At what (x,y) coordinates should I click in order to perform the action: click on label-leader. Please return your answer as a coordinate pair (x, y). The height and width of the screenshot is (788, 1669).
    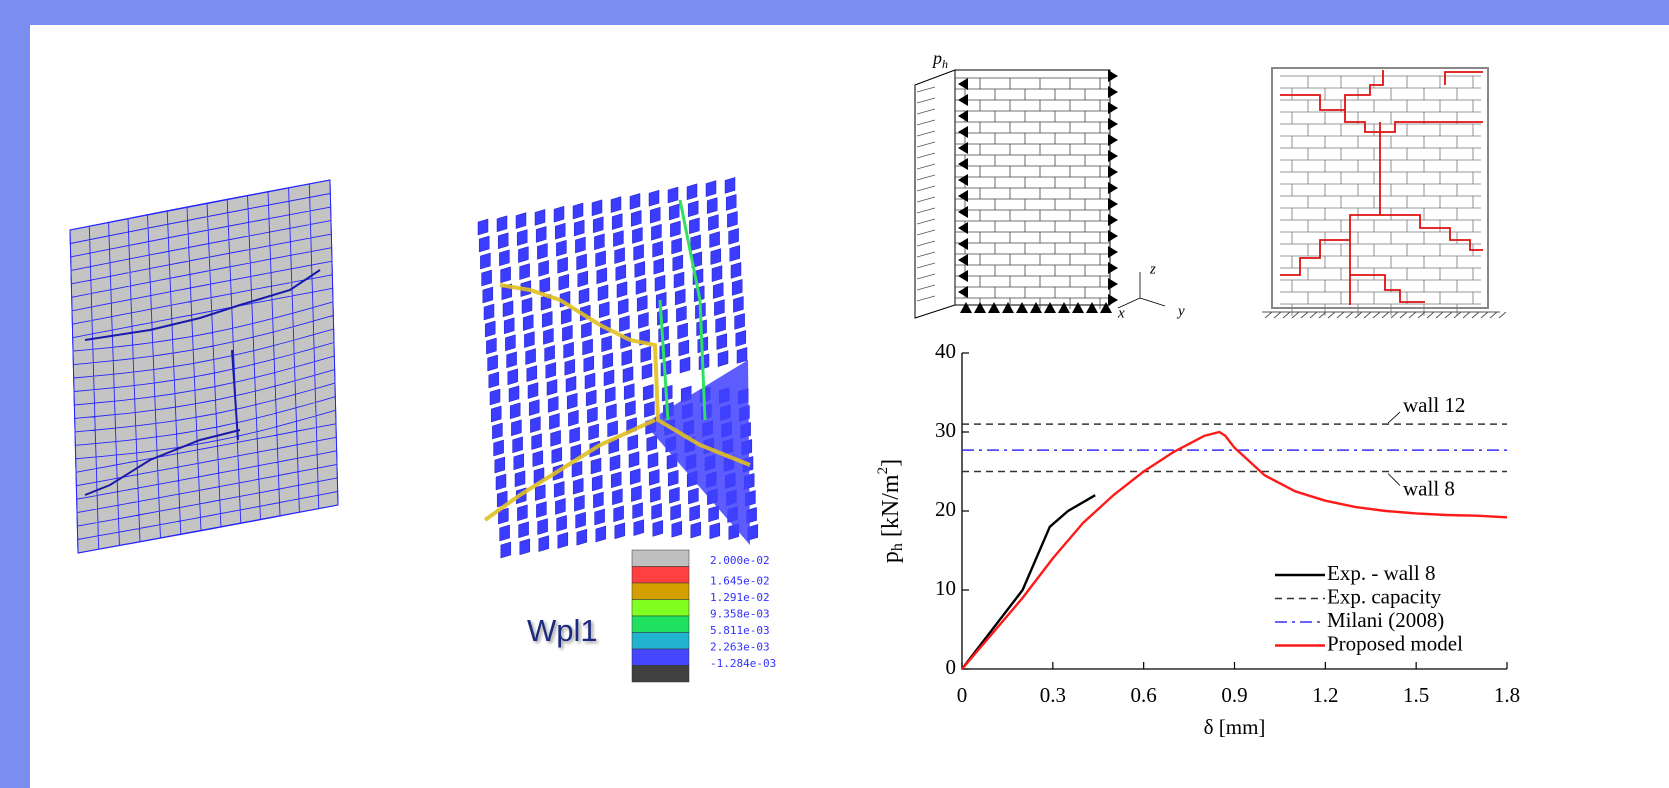
    Looking at the image, I should click on (1394, 479).